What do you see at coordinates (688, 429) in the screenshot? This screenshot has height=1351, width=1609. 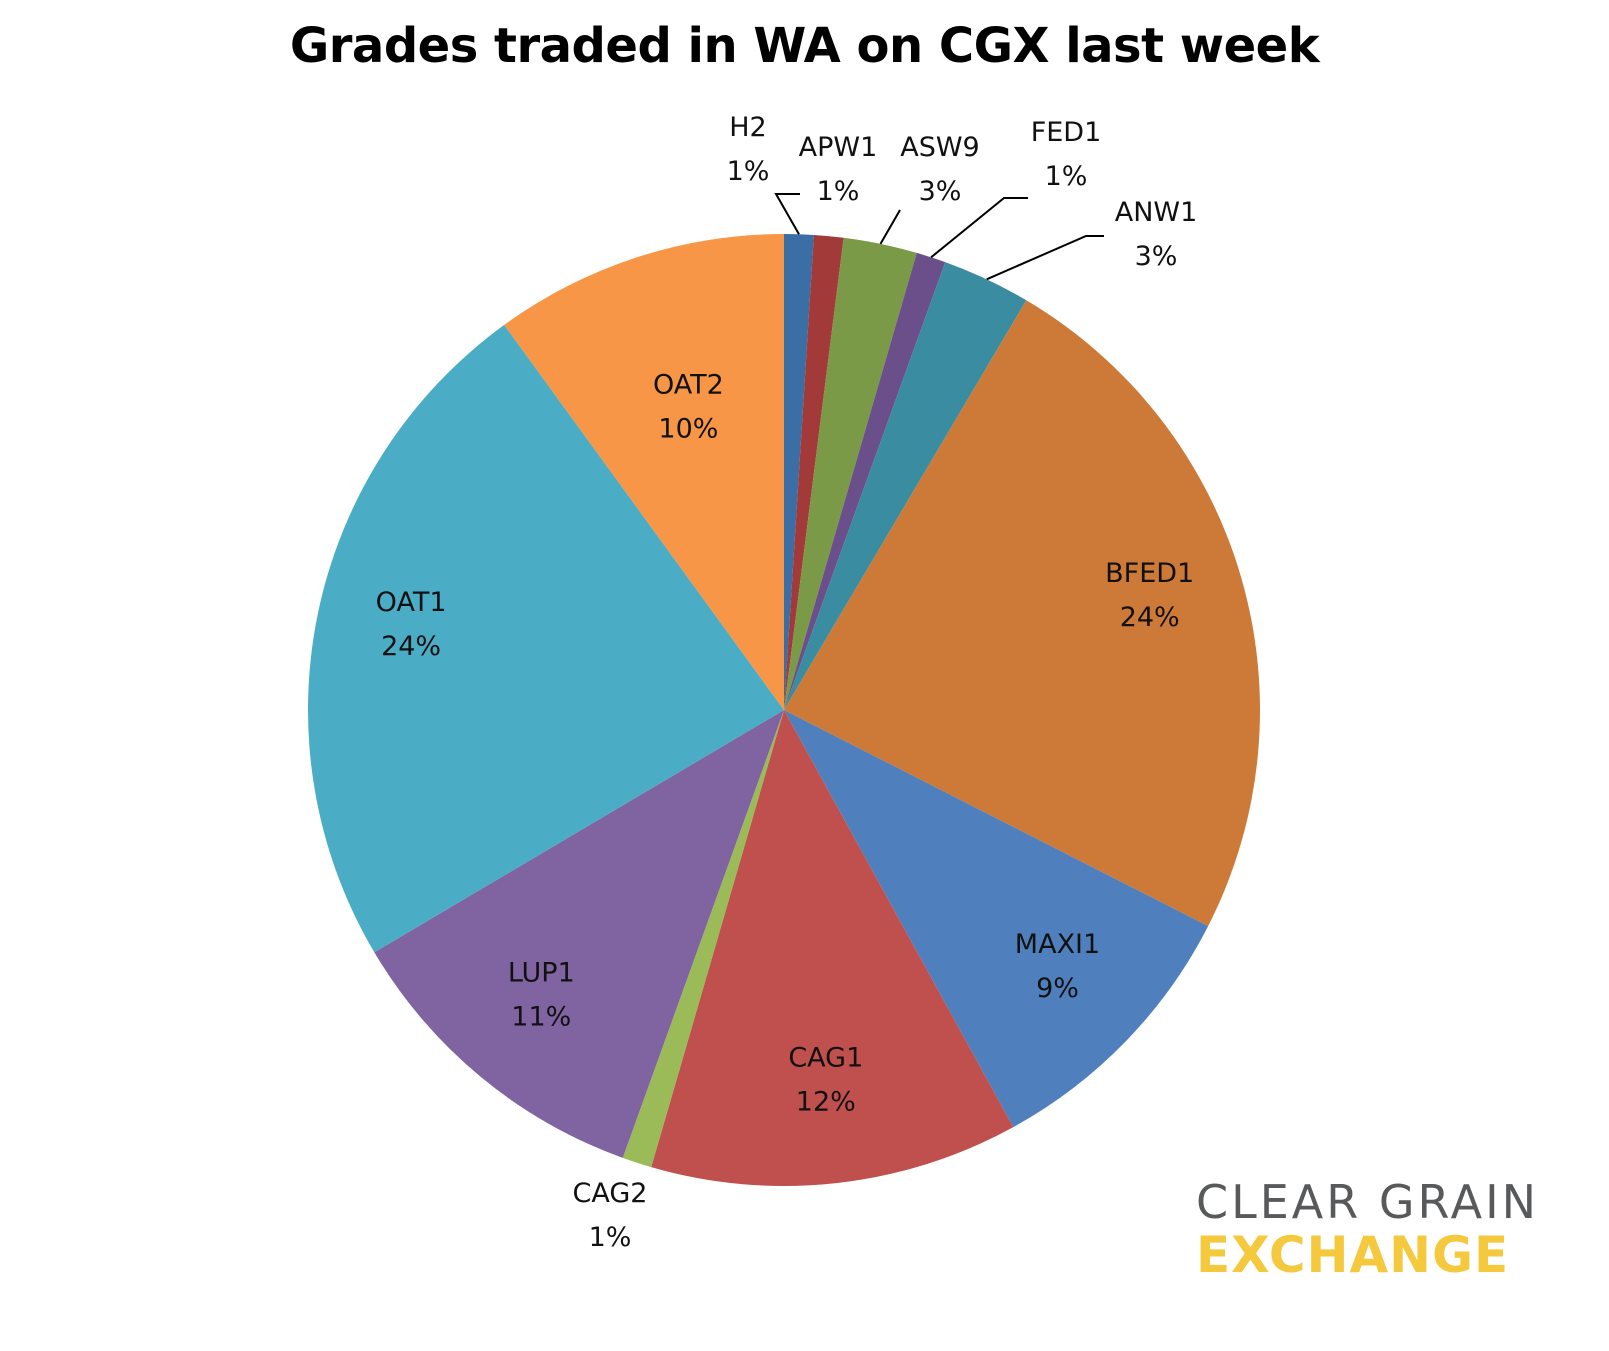 I see `slice-pct-oat2: 10%` at bounding box center [688, 429].